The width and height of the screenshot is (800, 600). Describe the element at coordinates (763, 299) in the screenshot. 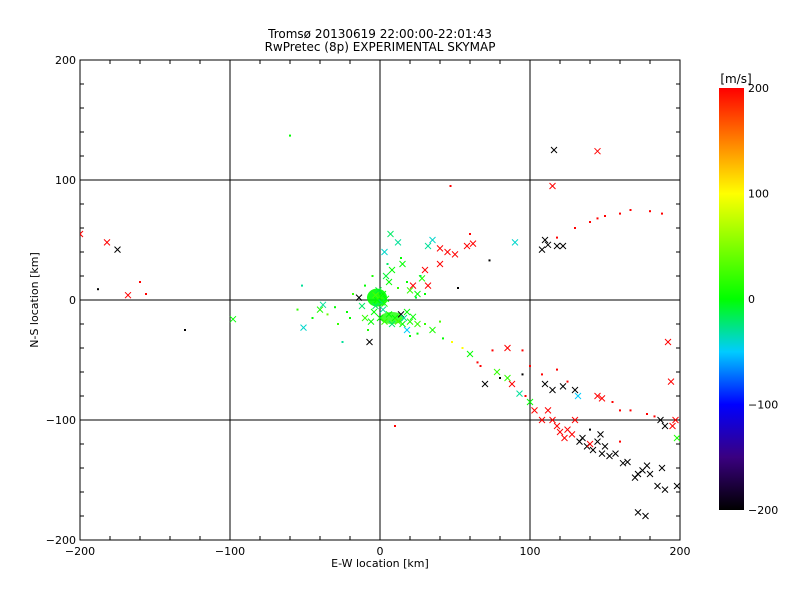

I see `colorbar-tick-labels: 200 100 0 −100 −200` at that location.